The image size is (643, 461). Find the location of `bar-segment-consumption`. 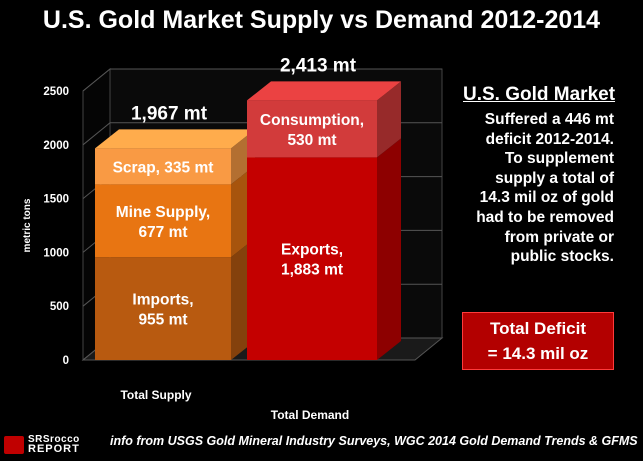

bar-segment-consumption is located at coordinates (312, 129).